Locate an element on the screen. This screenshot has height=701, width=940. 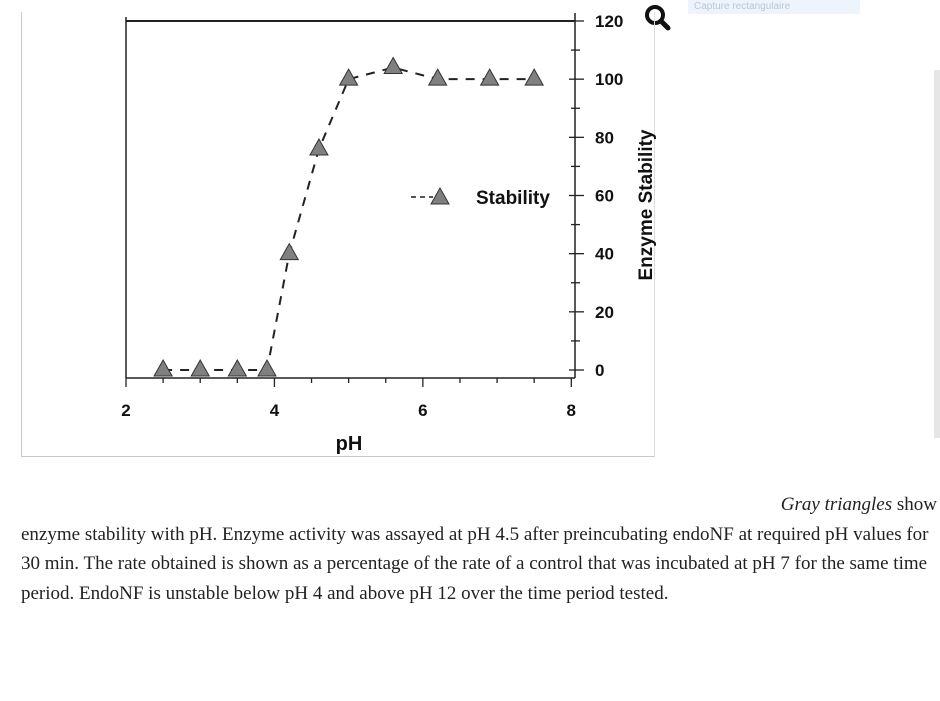
x-tick-label: 6 is located at coordinates (422, 410).